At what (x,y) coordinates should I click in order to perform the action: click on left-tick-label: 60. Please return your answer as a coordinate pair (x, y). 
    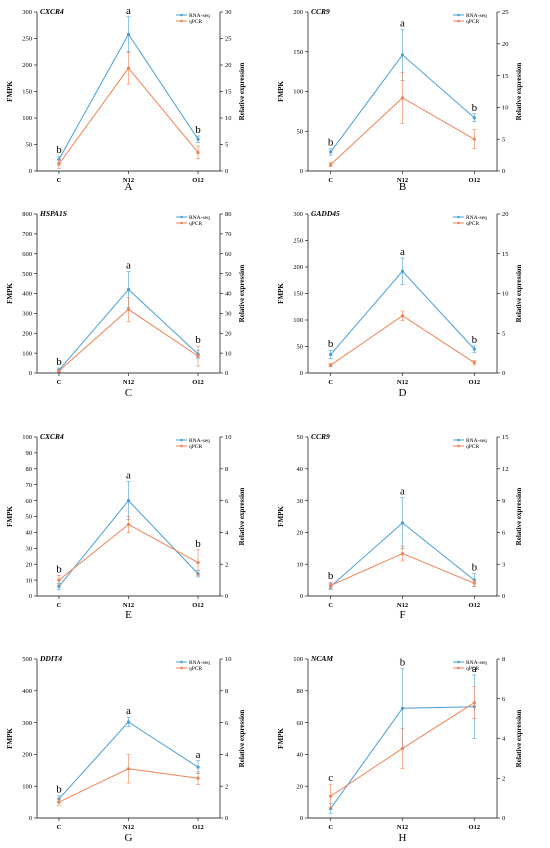
    Looking at the image, I should click on (29, 501).